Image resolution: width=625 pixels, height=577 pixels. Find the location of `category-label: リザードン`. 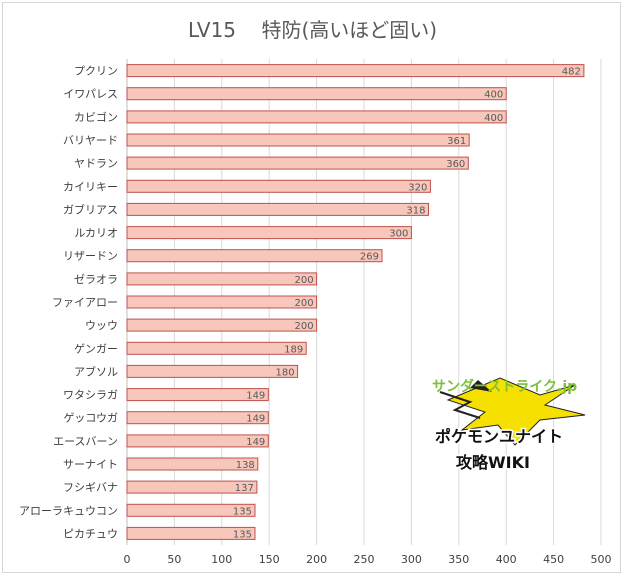

category-label: リザードン is located at coordinates (90, 256).